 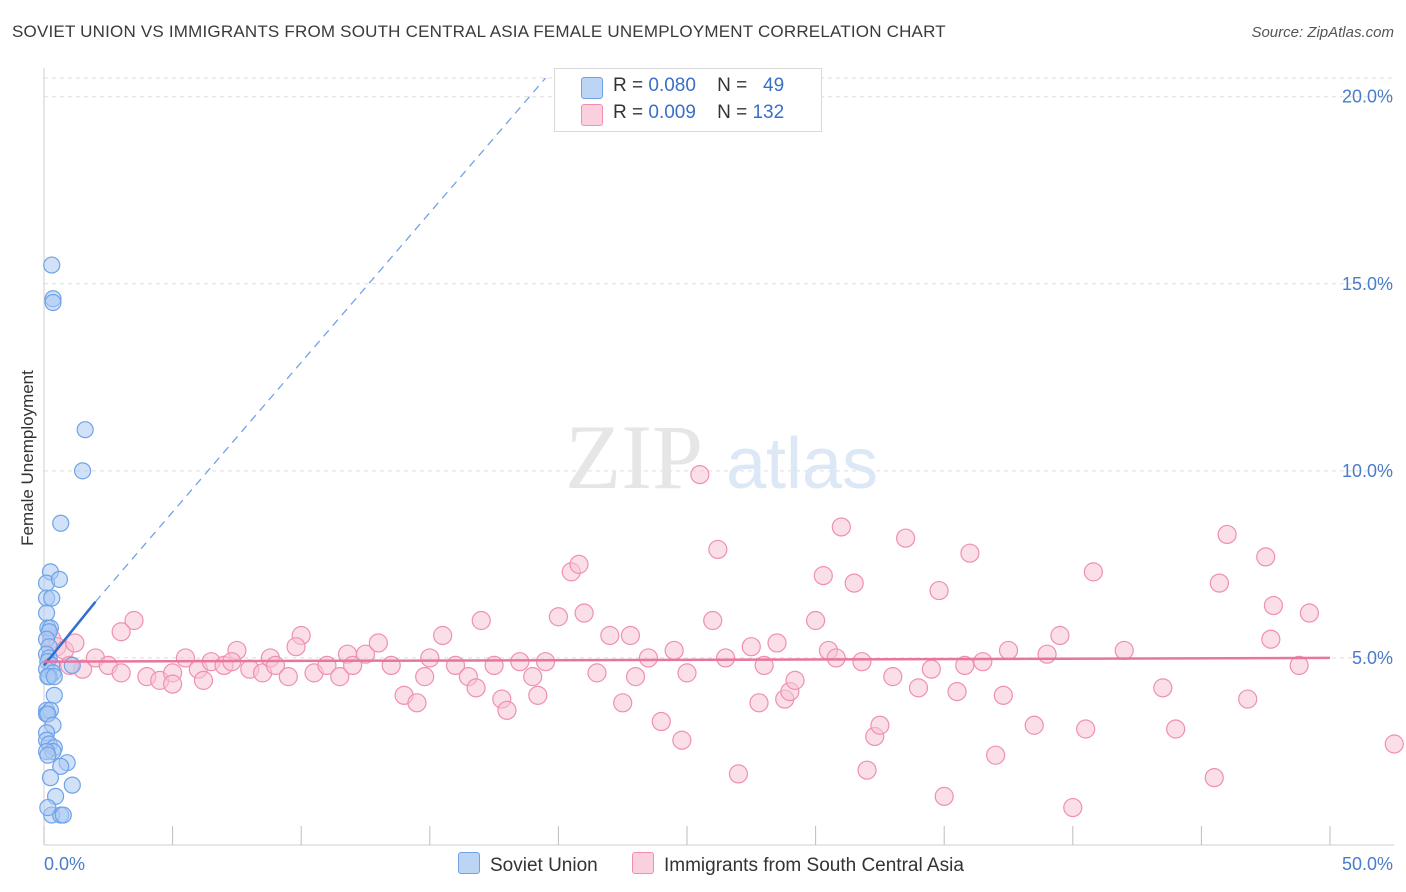 What do you see at coordinates (469, 863) in the screenshot?
I see `bottom-legend-swatch-blue` at bounding box center [469, 863].